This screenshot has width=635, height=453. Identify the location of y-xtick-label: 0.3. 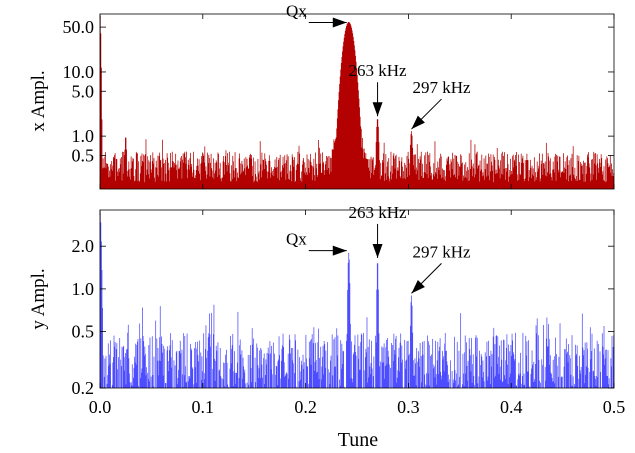
(408, 407).